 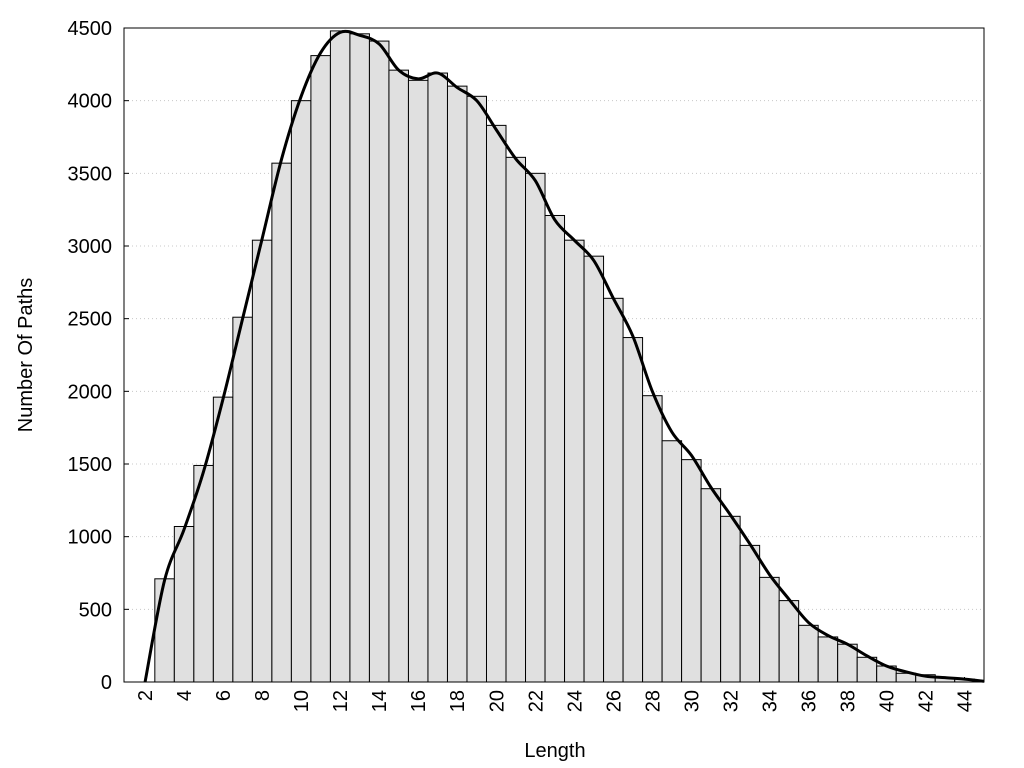 What do you see at coordinates (692, 701) in the screenshot?
I see `x-tick-label: 30` at bounding box center [692, 701].